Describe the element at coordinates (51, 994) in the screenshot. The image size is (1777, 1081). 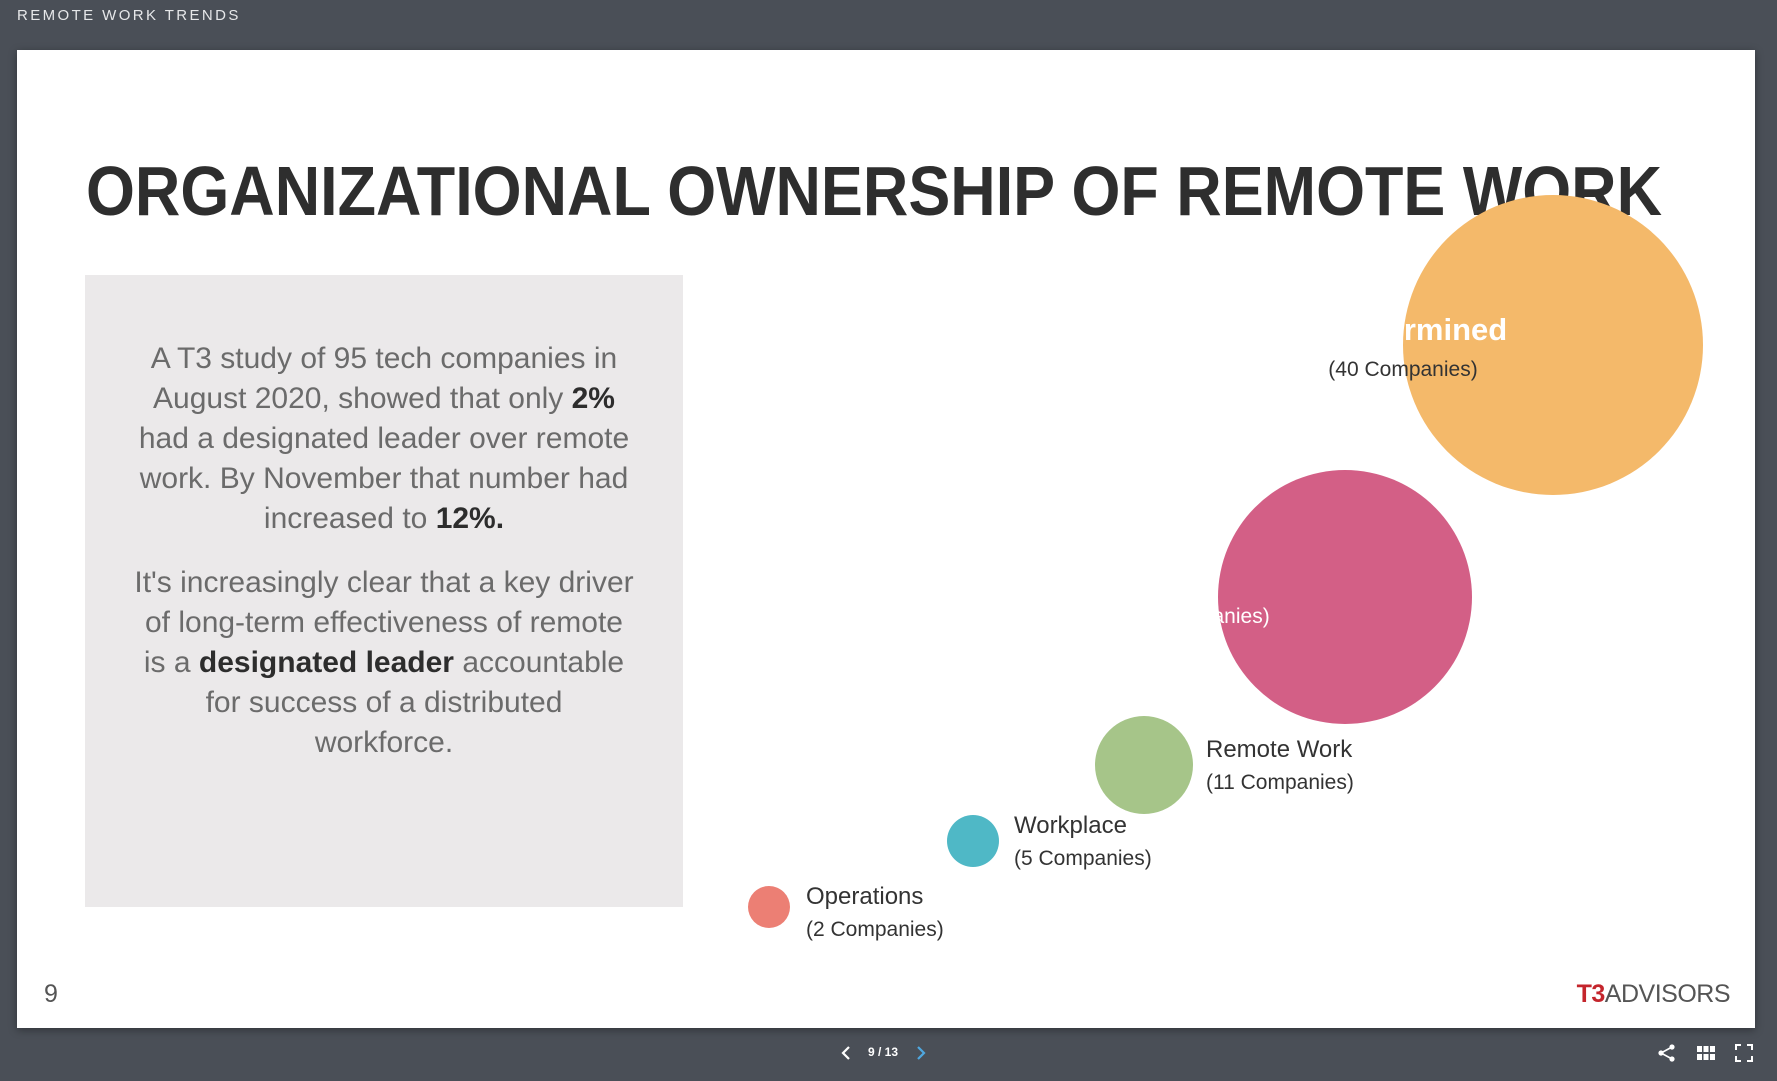
I see `page-number: 9` at that location.